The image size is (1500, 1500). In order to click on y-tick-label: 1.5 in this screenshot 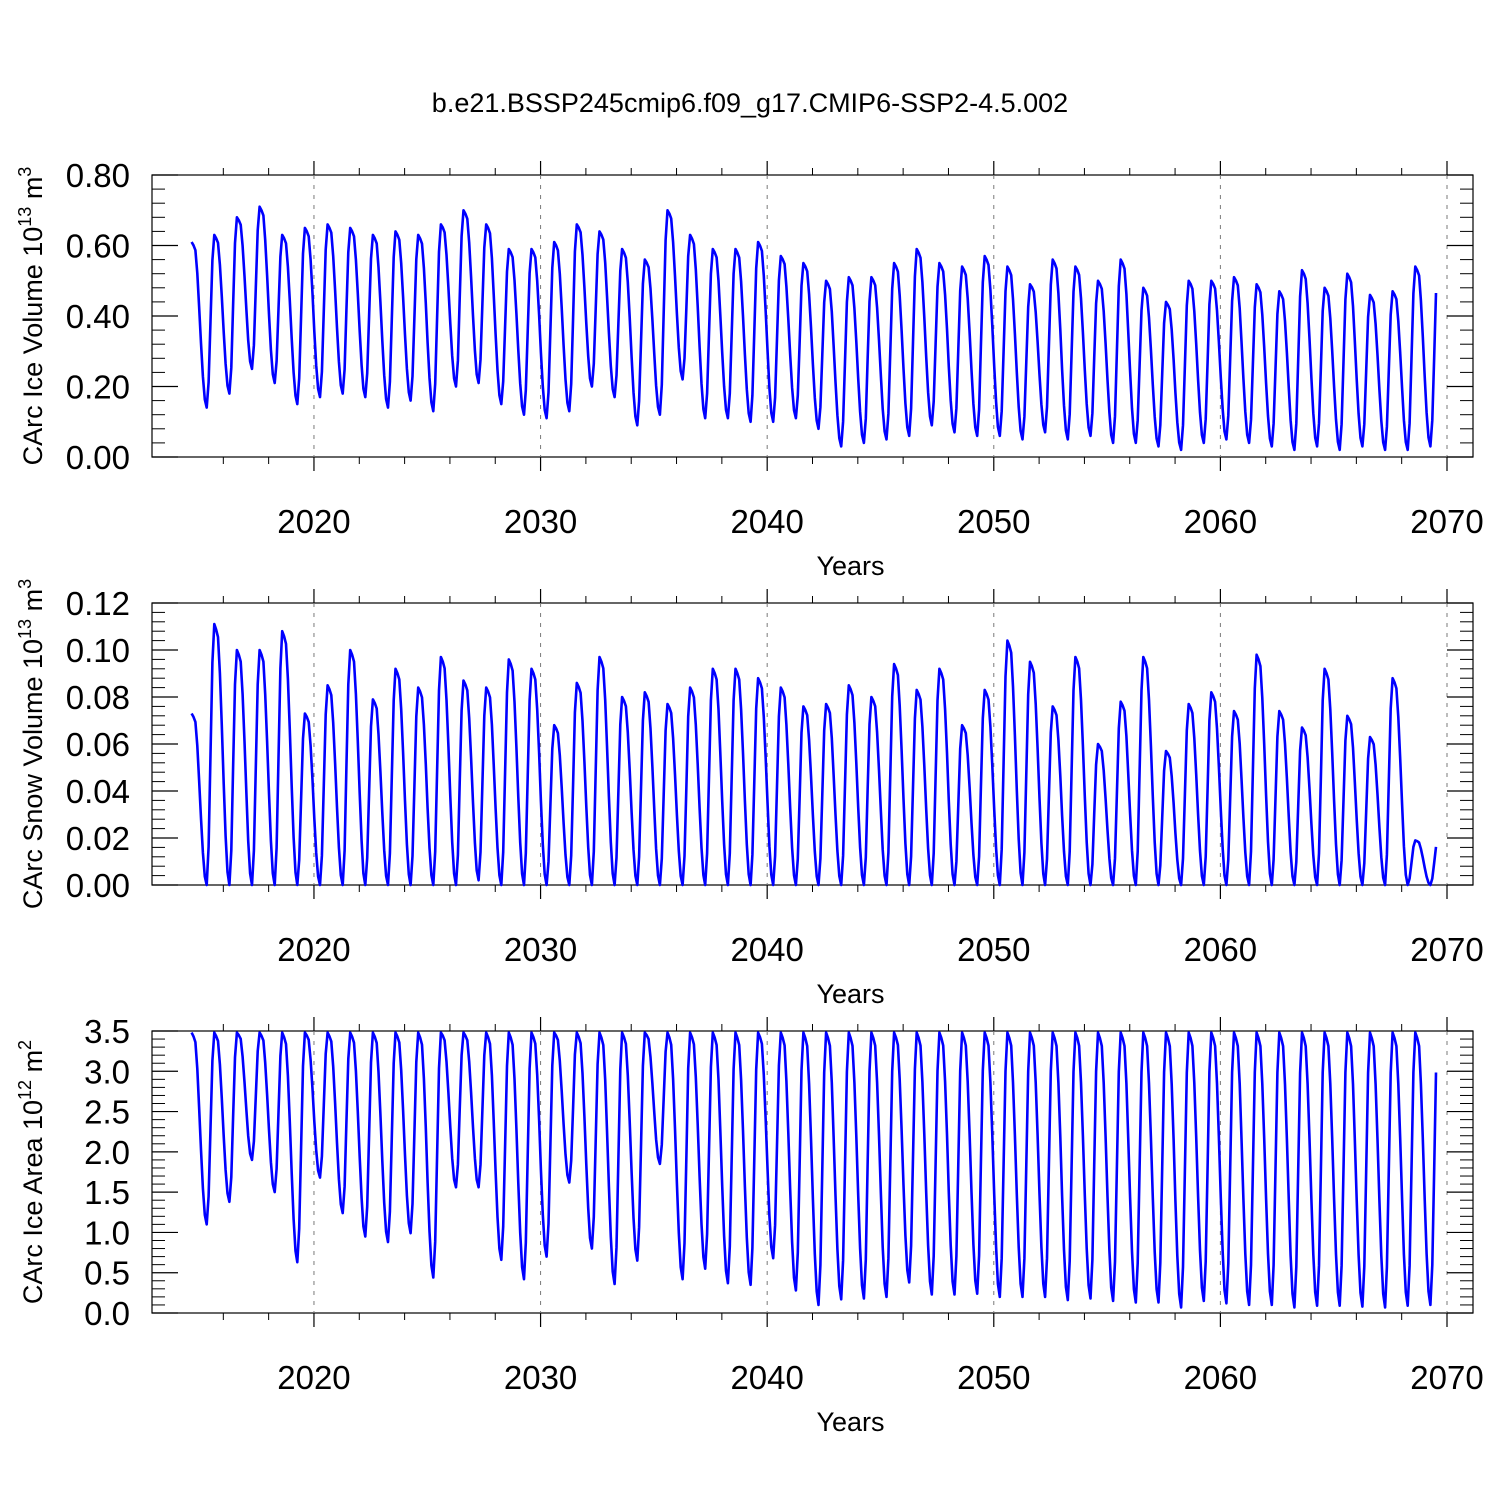, I will do `click(107, 1192)`.